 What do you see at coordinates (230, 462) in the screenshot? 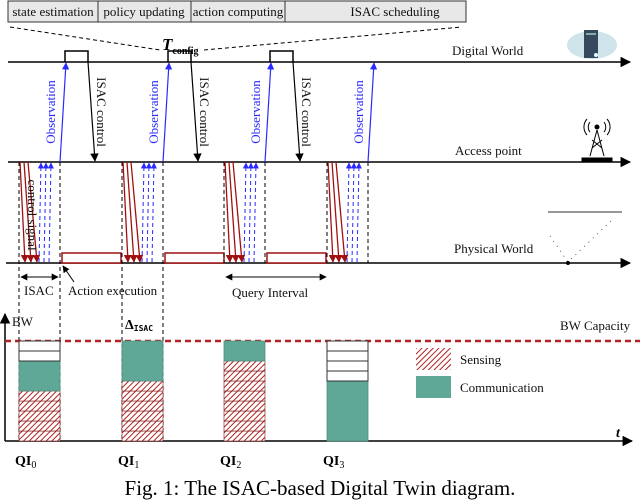
I see `bar-label: QI2` at bounding box center [230, 462].